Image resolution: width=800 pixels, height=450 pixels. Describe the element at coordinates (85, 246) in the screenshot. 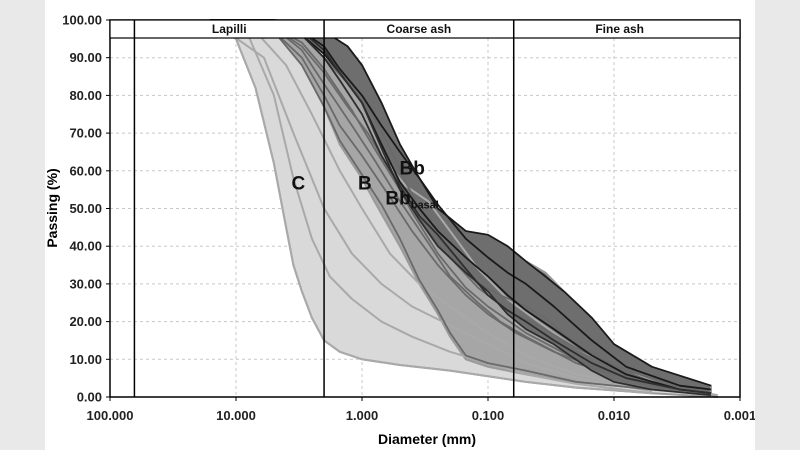

I see `y-tick-label: 40.00` at that location.